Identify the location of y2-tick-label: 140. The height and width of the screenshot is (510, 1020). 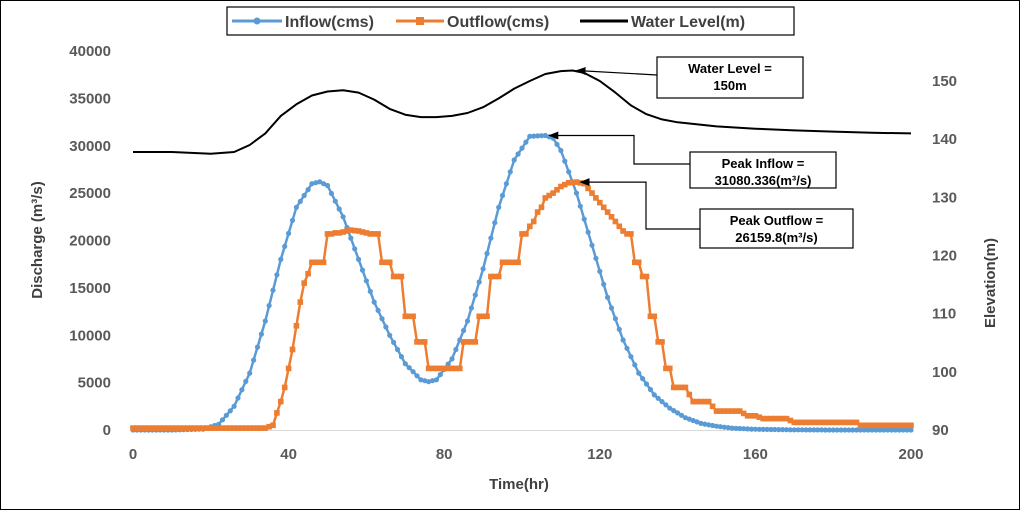
(944, 139).